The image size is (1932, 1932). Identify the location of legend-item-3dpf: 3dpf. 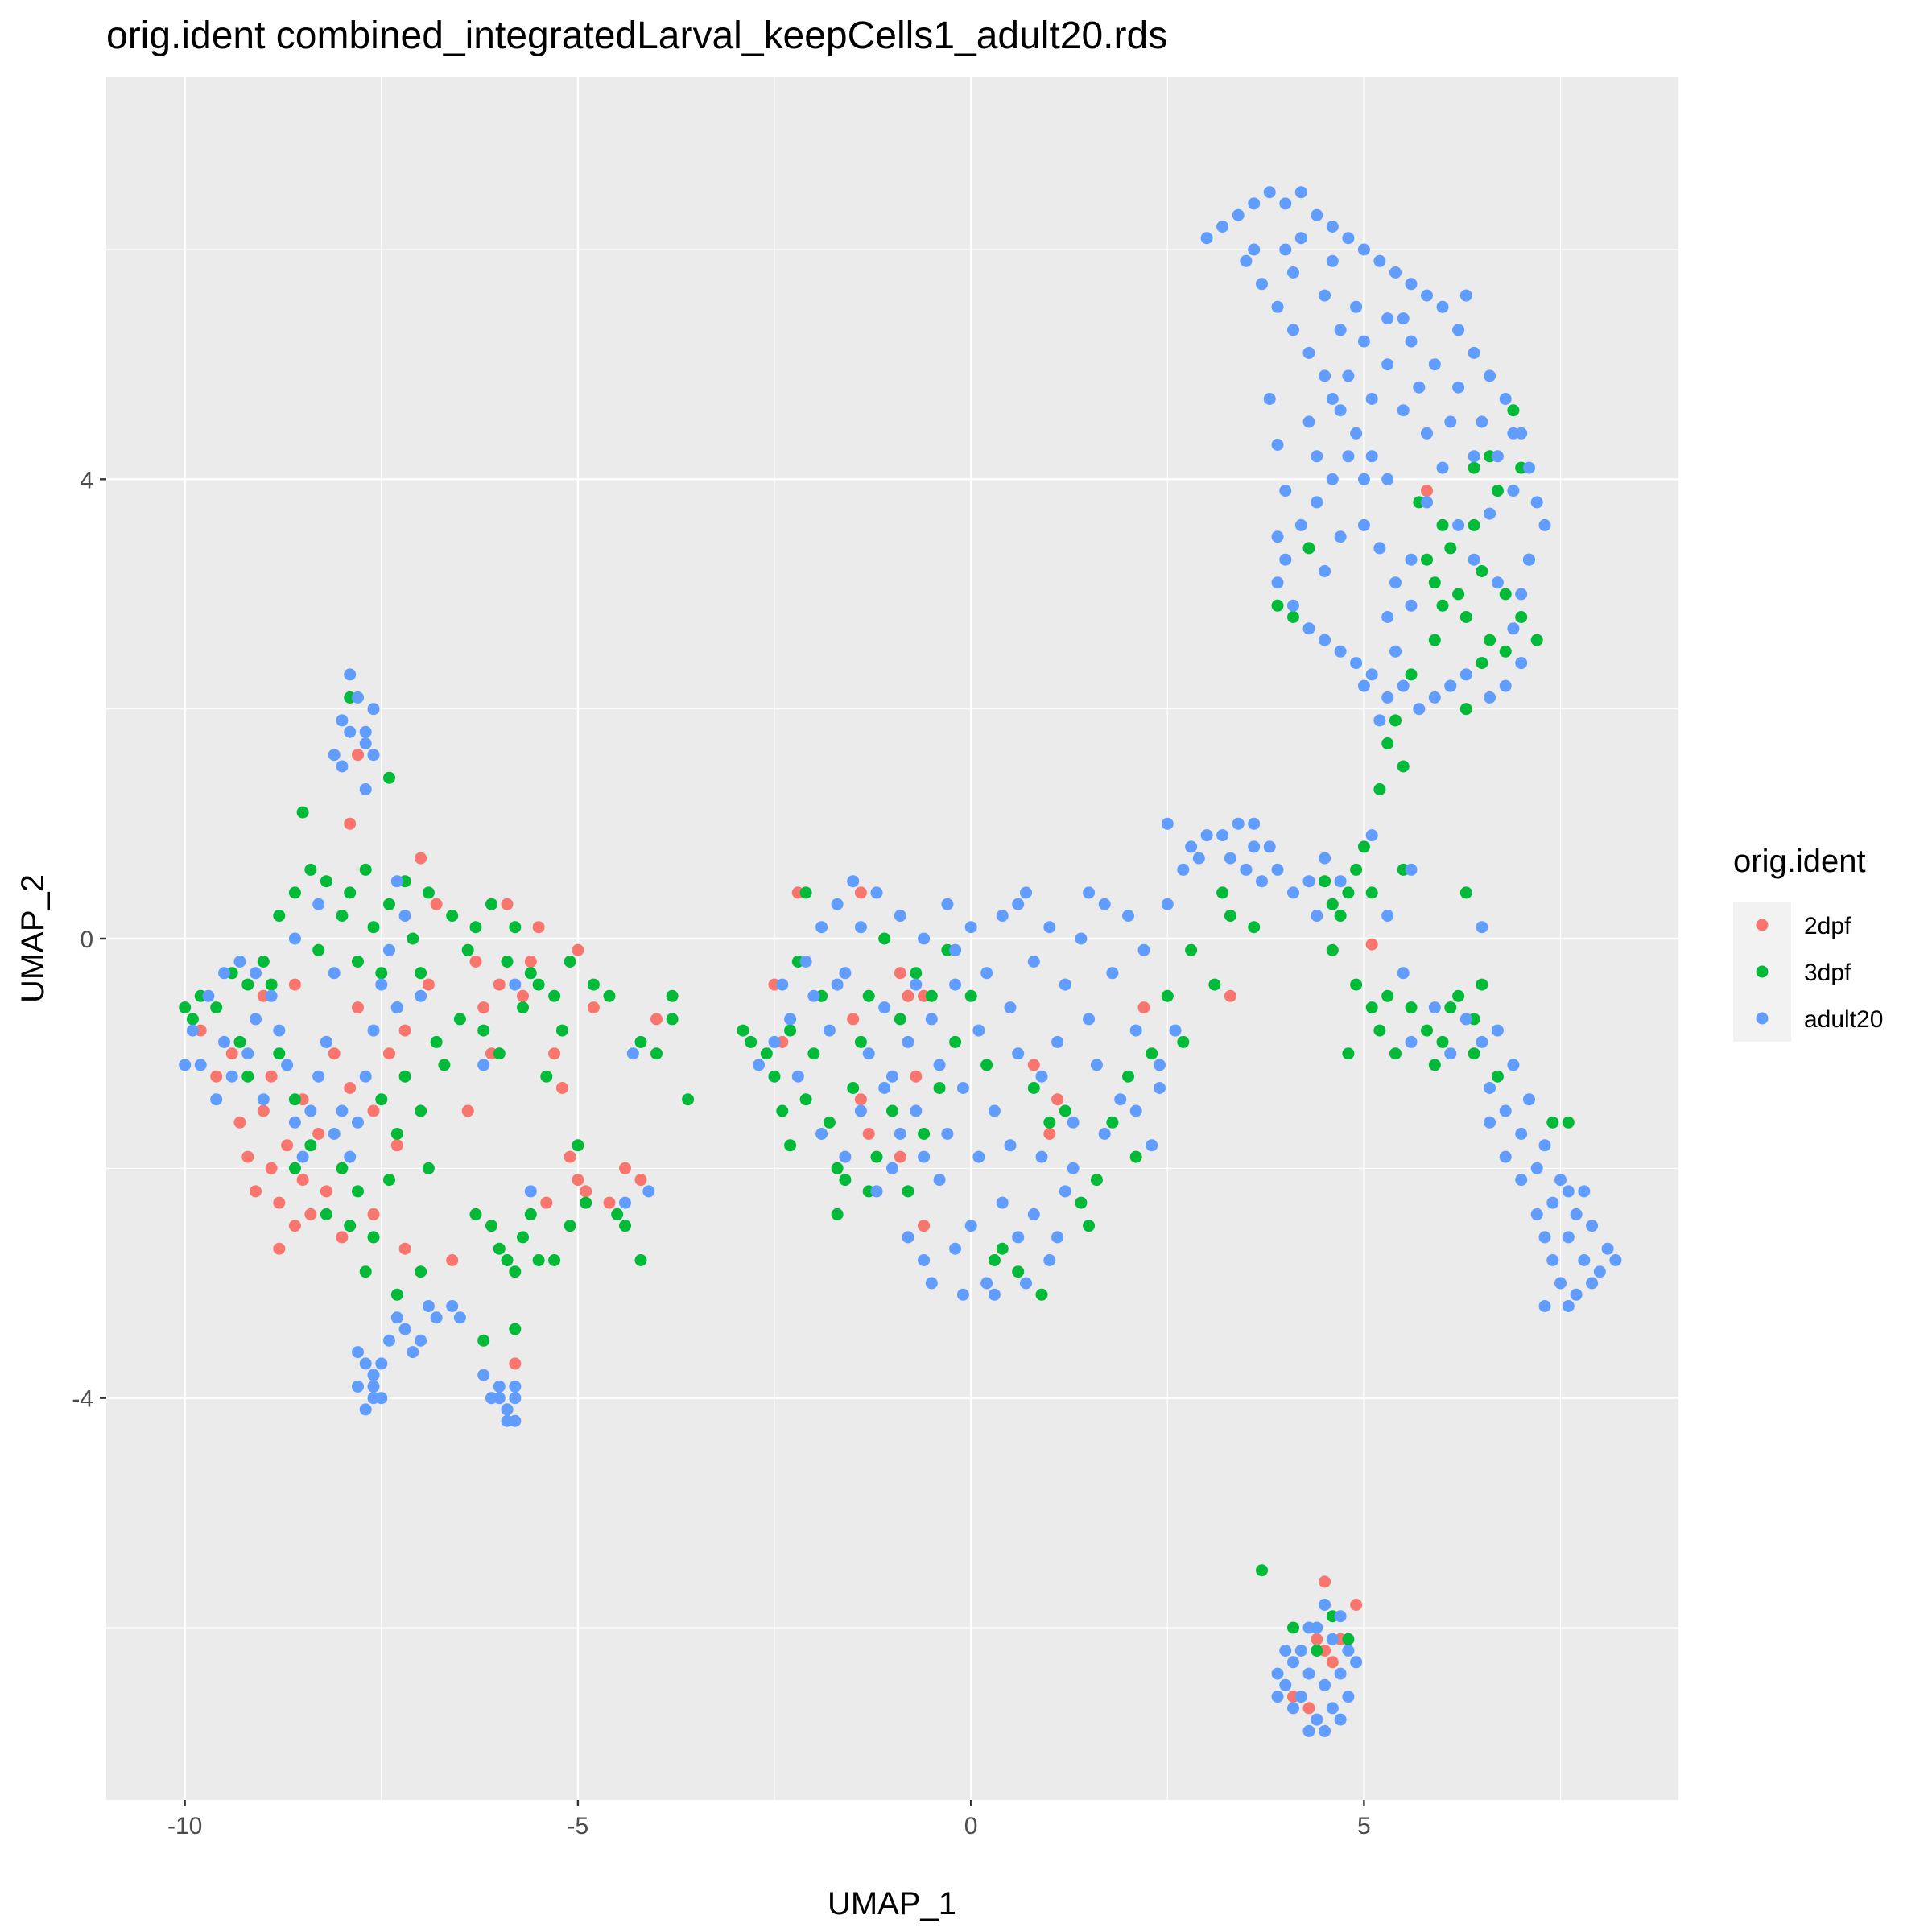
(1792, 971).